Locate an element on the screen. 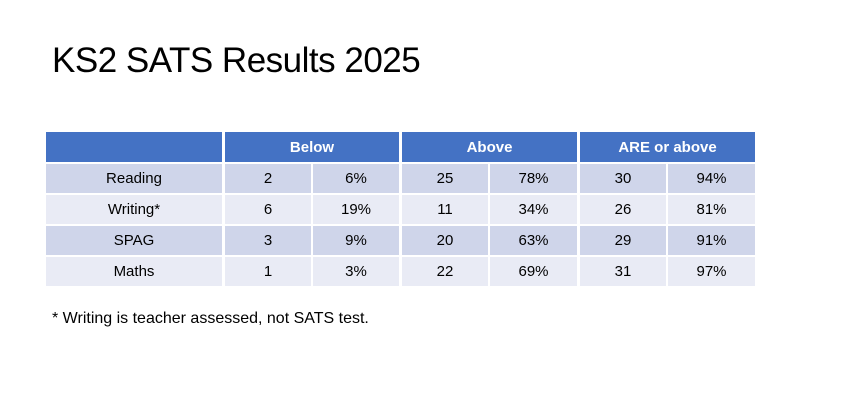 The height and width of the screenshot is (416, 858). table-header-row: Below Above ARE or above is located at coordinates (401, 147).